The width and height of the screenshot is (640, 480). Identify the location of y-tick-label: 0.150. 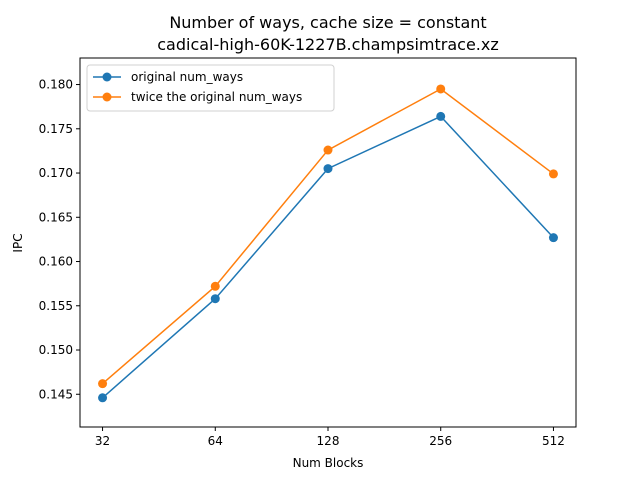
(56, 350).